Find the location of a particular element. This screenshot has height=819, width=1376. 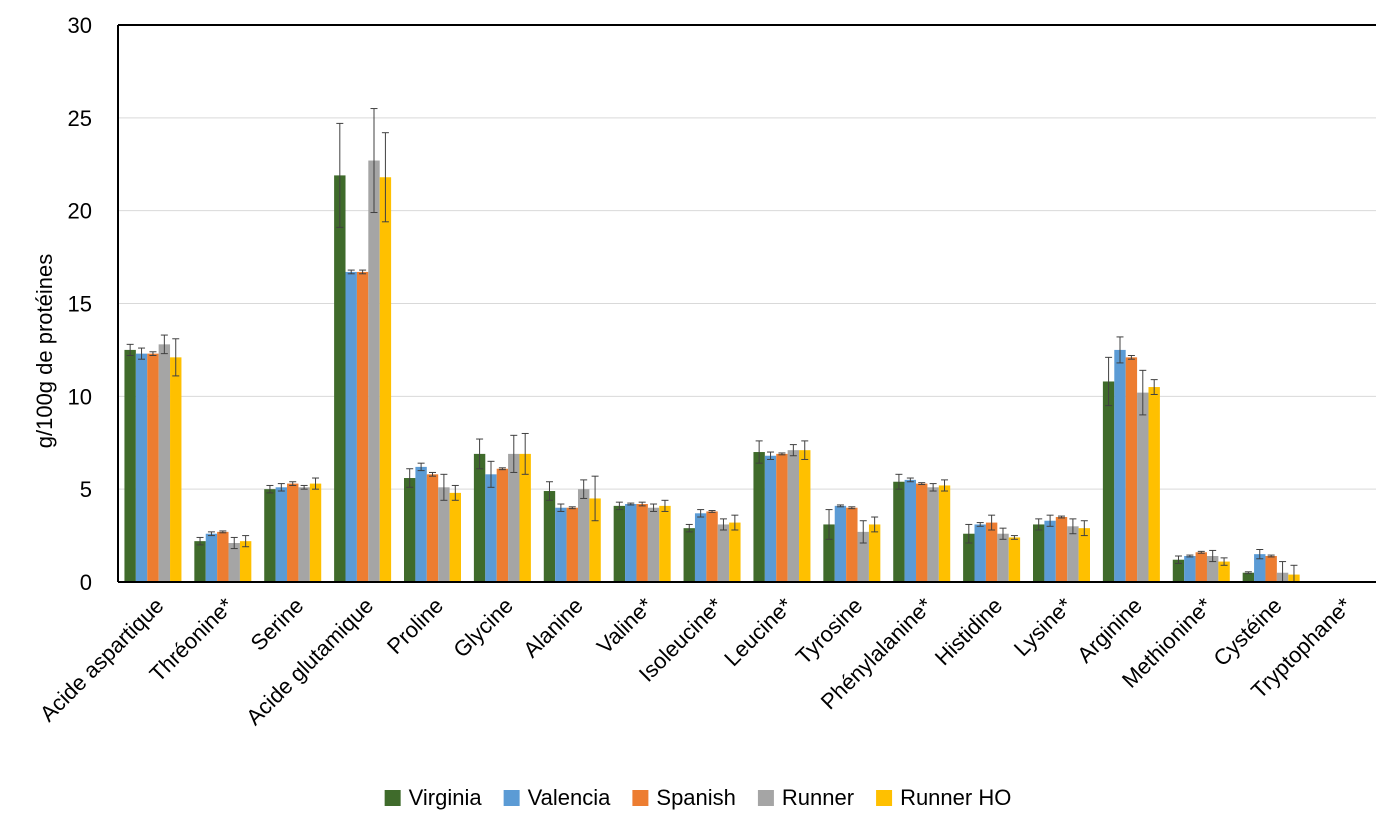

x-tick-label: Serine is located at coordinates (277, 624).